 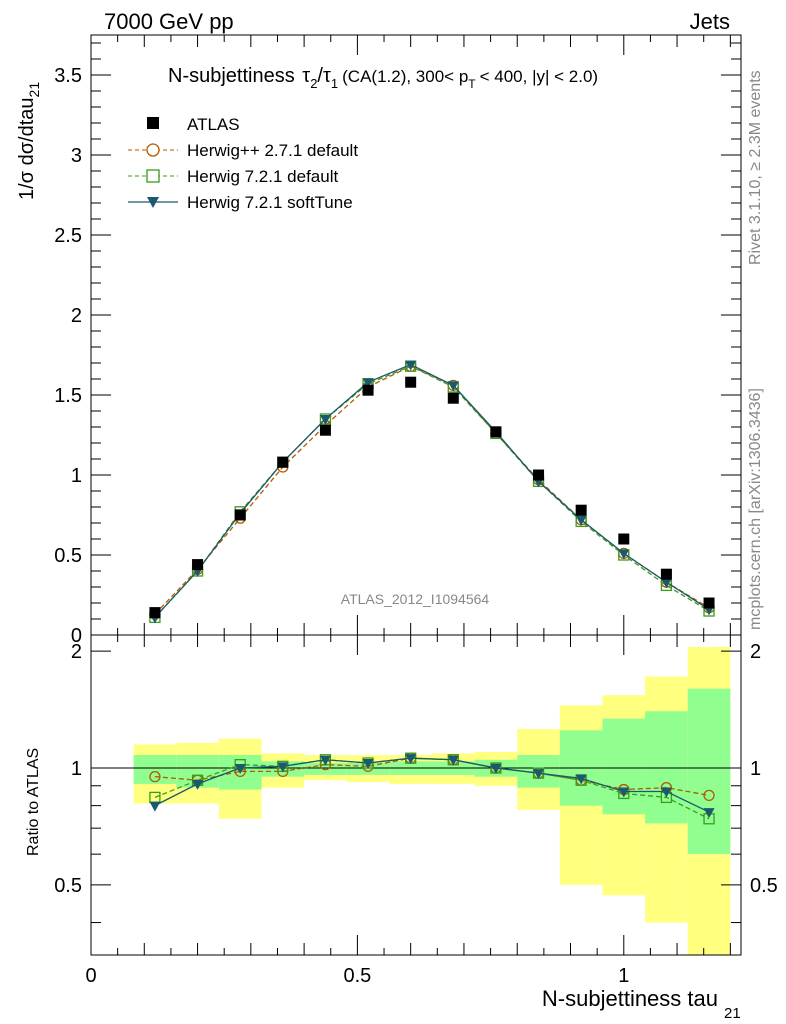 I want to click on title-slash: /, so click(x=320, y=76).